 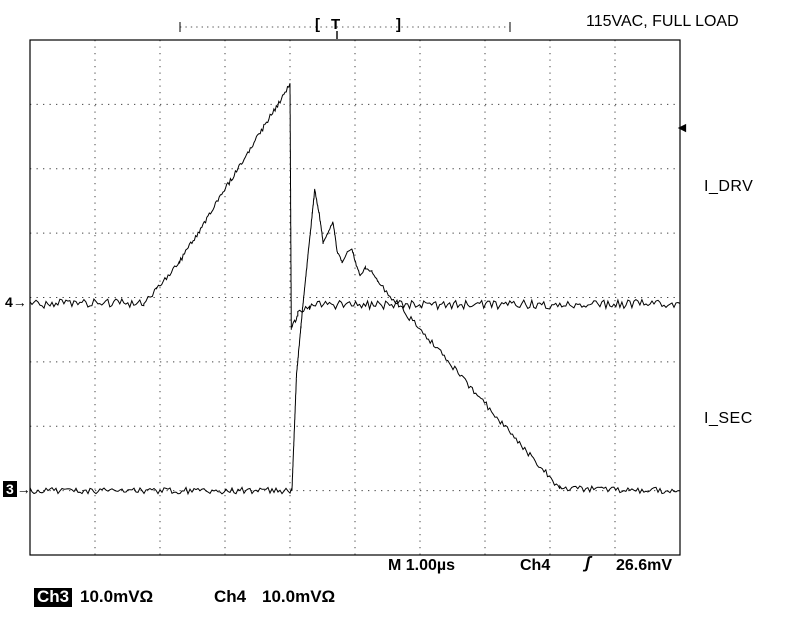 What do you see at coordinates (9, 302) in the screenshot?
I see `ch4-reference-number: 4` at bounding box center [9, 302].